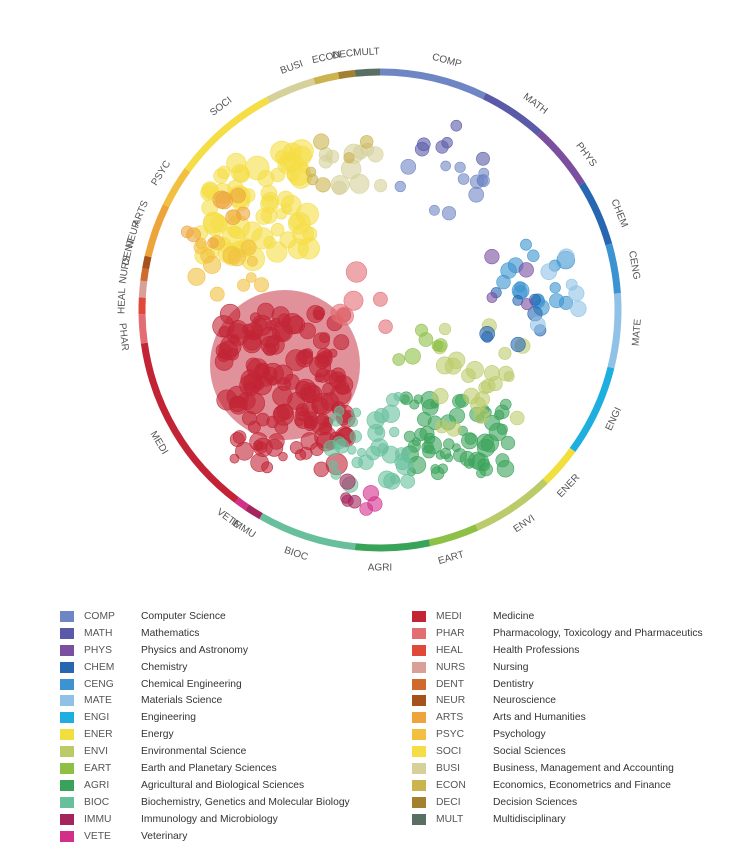  What do you see at coordinates (168, 718) in the screenshot?
I see `legend-name: Engineering` at bounding box center [168, 718].